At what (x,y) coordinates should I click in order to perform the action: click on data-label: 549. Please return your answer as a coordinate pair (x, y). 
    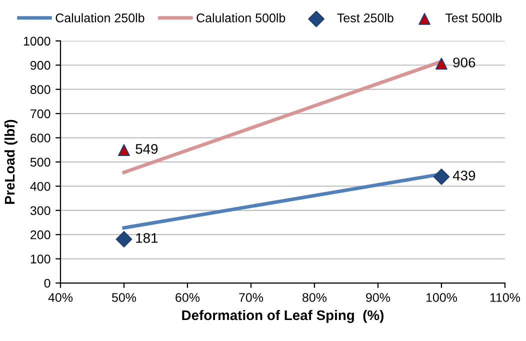
    Looking at the image, I should click on (147, 149).